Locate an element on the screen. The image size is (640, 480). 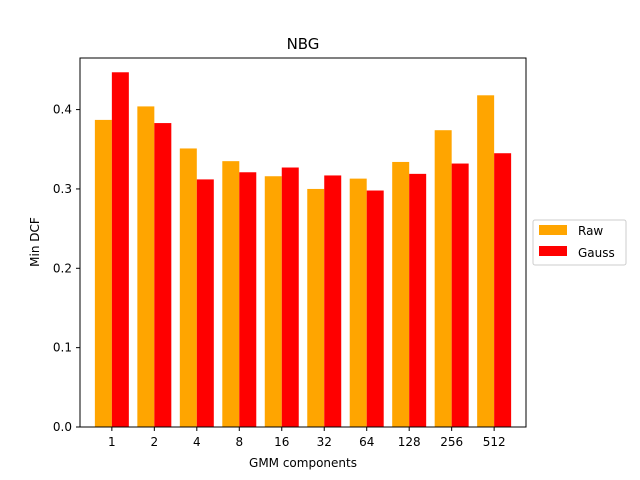
x-tick-label: 512 is located at coordinates (494, 442).